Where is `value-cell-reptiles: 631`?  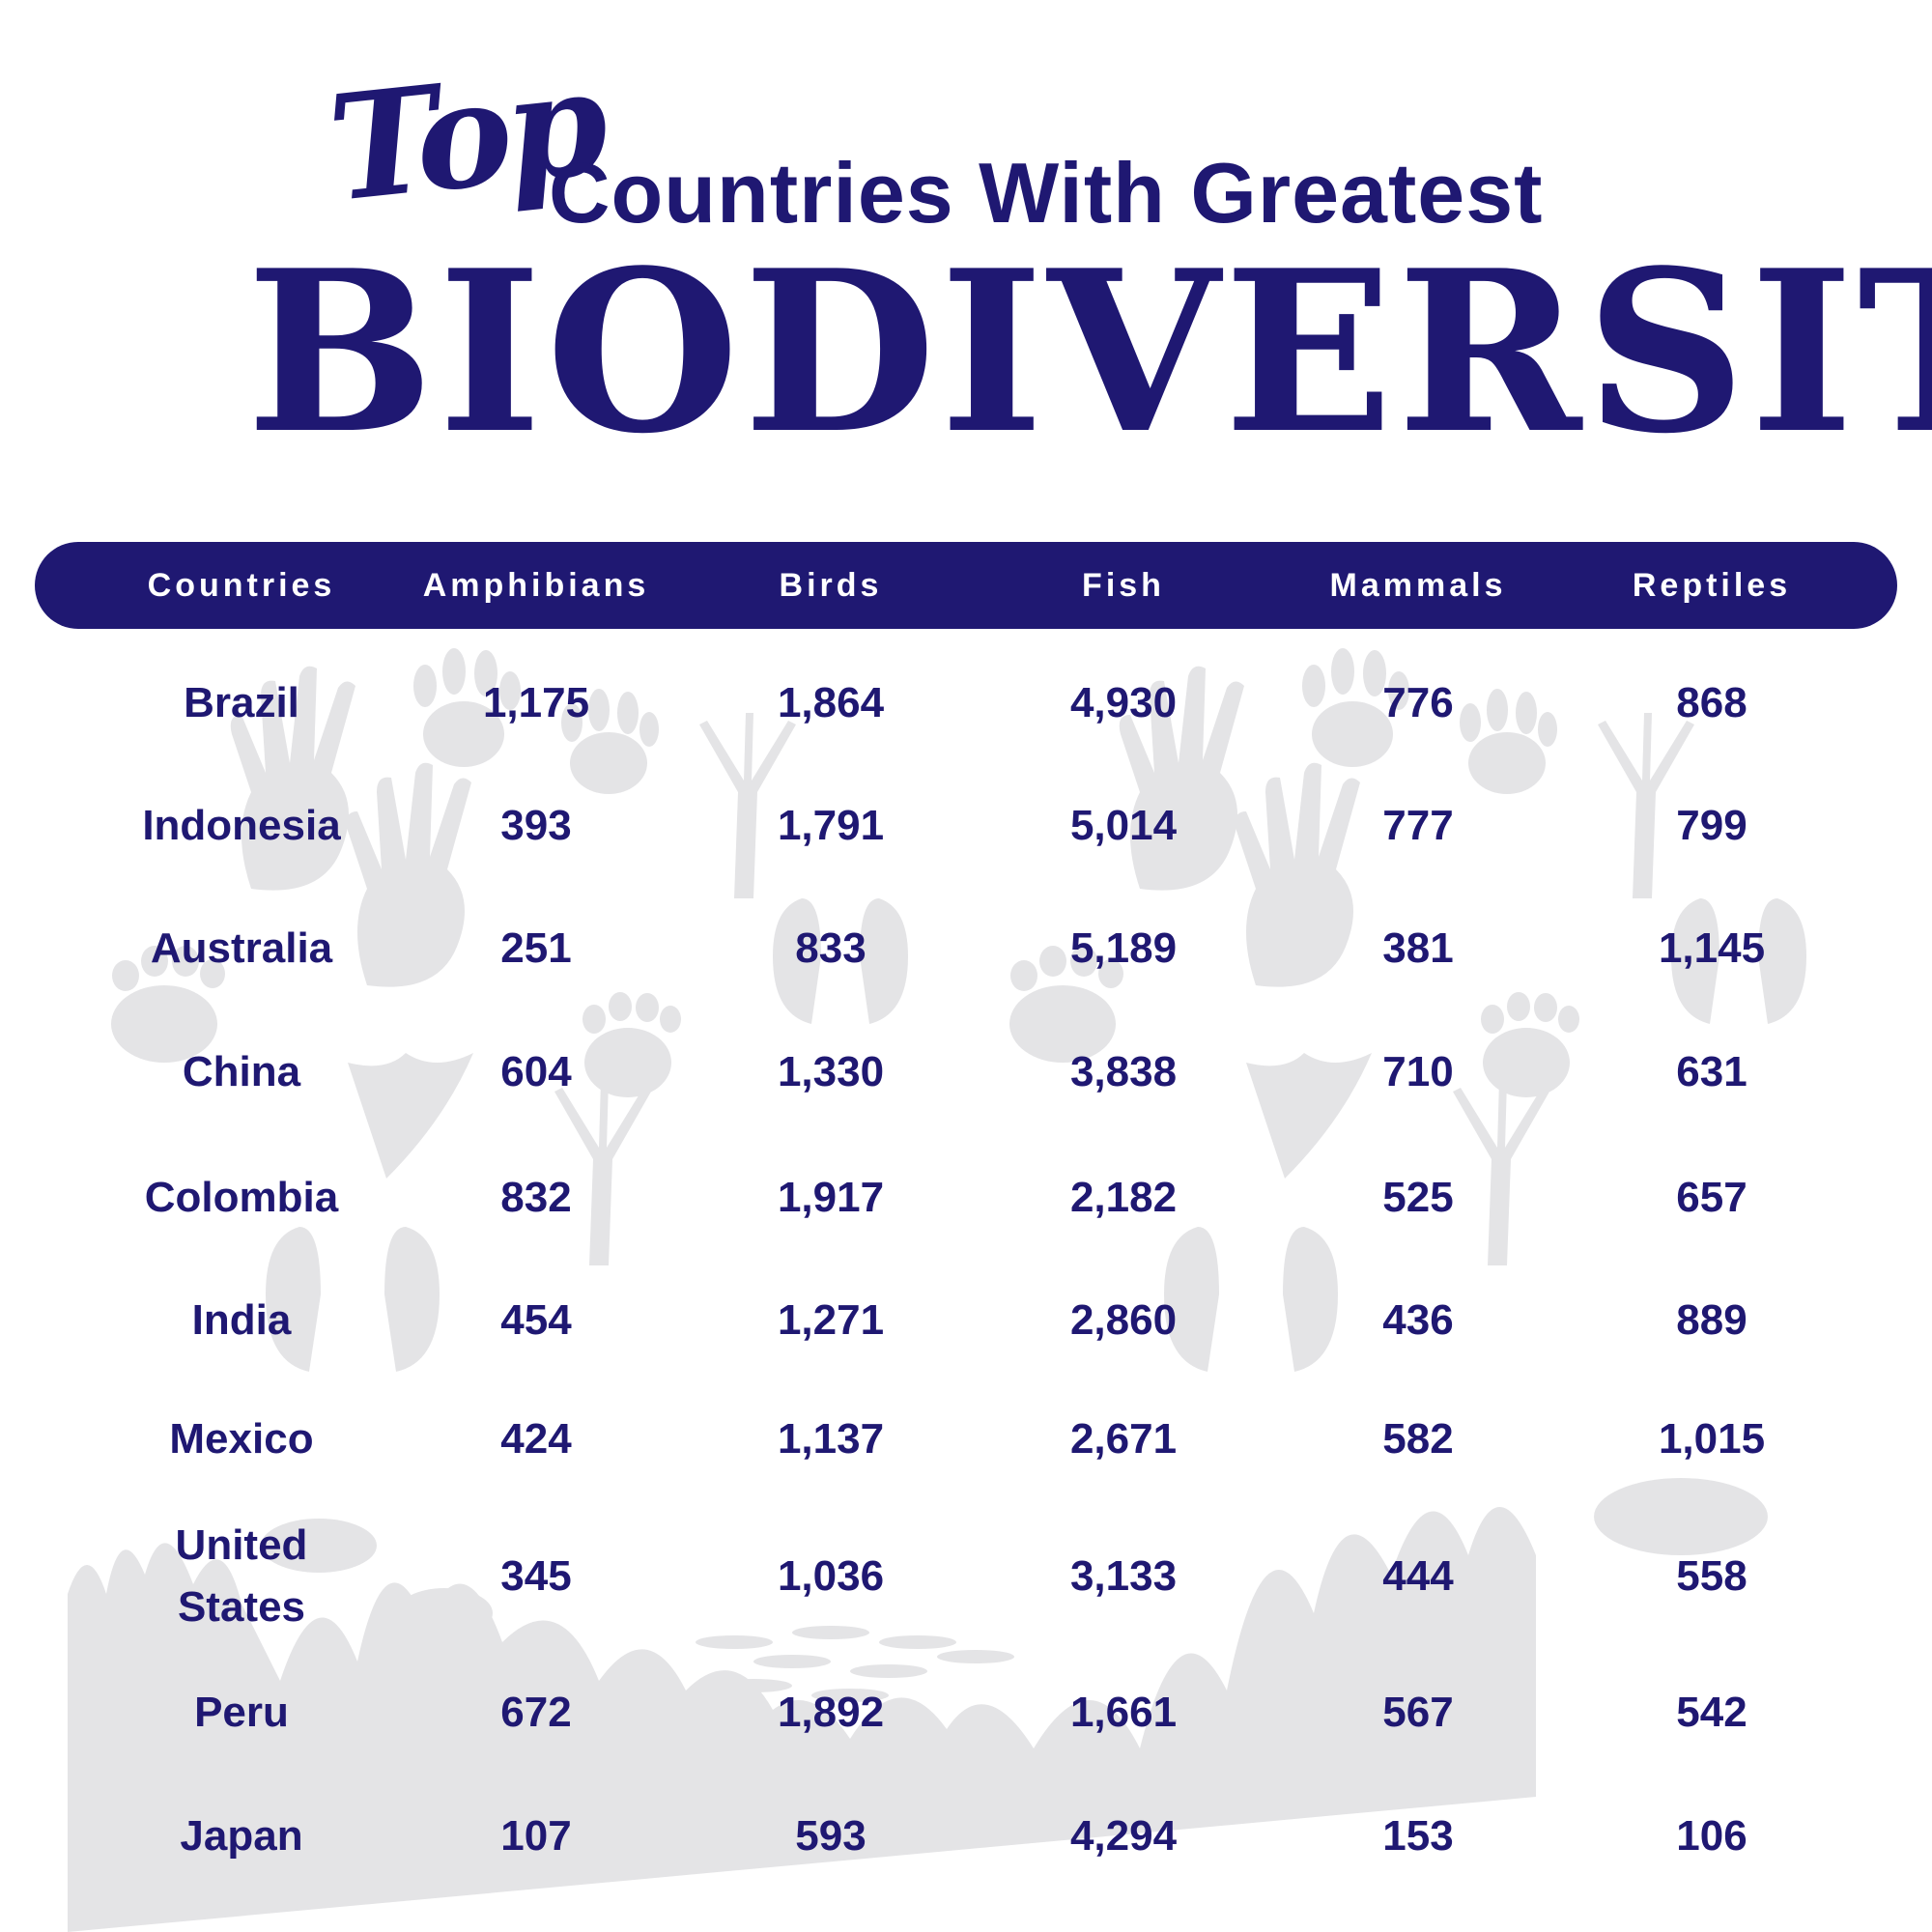 value-cell-reptiles: 631 is located at coordinates (1711, 1071).